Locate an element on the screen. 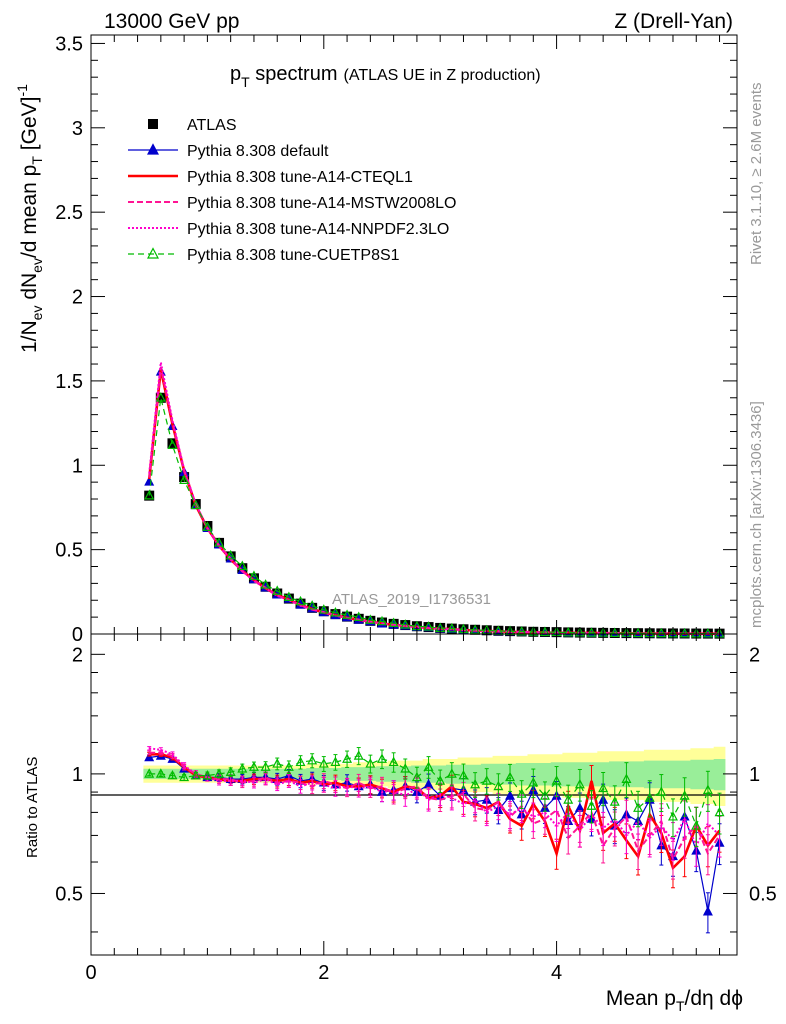 This screenshot has height=1024, width=786. ratio-tick-label: 1 is located at coordinates (77, 775).